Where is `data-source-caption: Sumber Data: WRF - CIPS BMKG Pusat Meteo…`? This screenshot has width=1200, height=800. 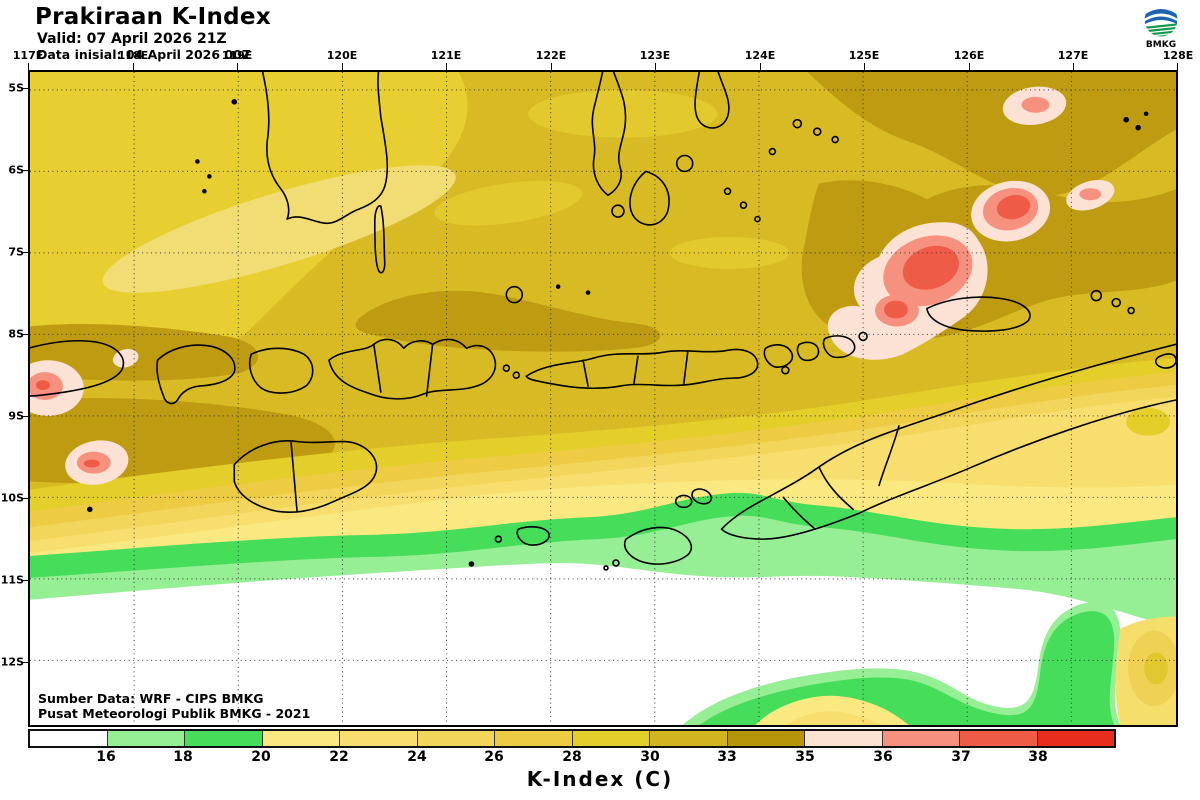
data-source-caption: Sumber Data: WRF - CIPS BMKG Pusat Meteo… is located at coordinates (174, 706).